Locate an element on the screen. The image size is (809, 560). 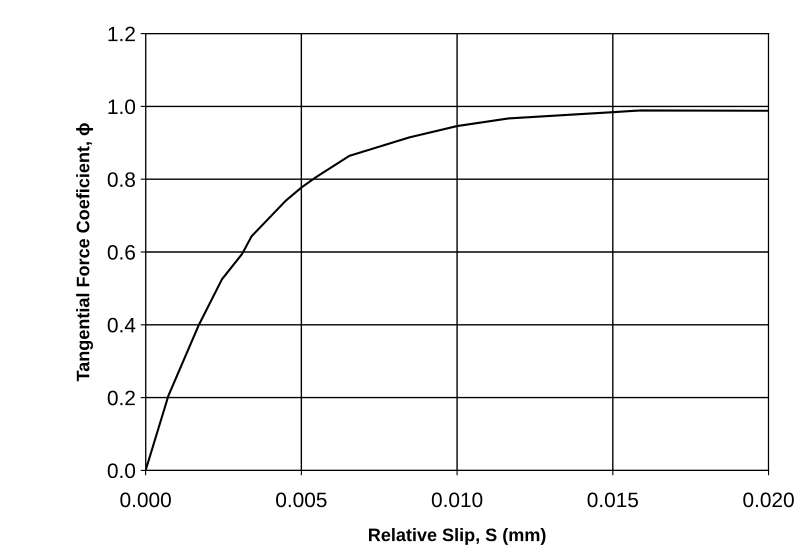
x-tick-label: 0.020 is located at coordinates (768, 500).